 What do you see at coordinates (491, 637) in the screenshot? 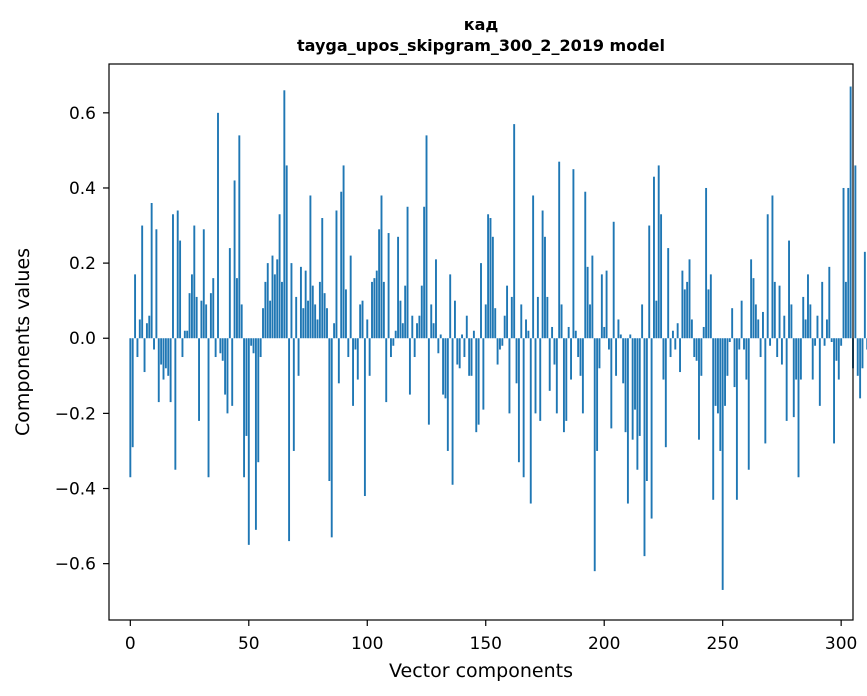
I see `x-axis-ticks: 0 50 100 150 200 250 300` at bounding box center [491, 637].